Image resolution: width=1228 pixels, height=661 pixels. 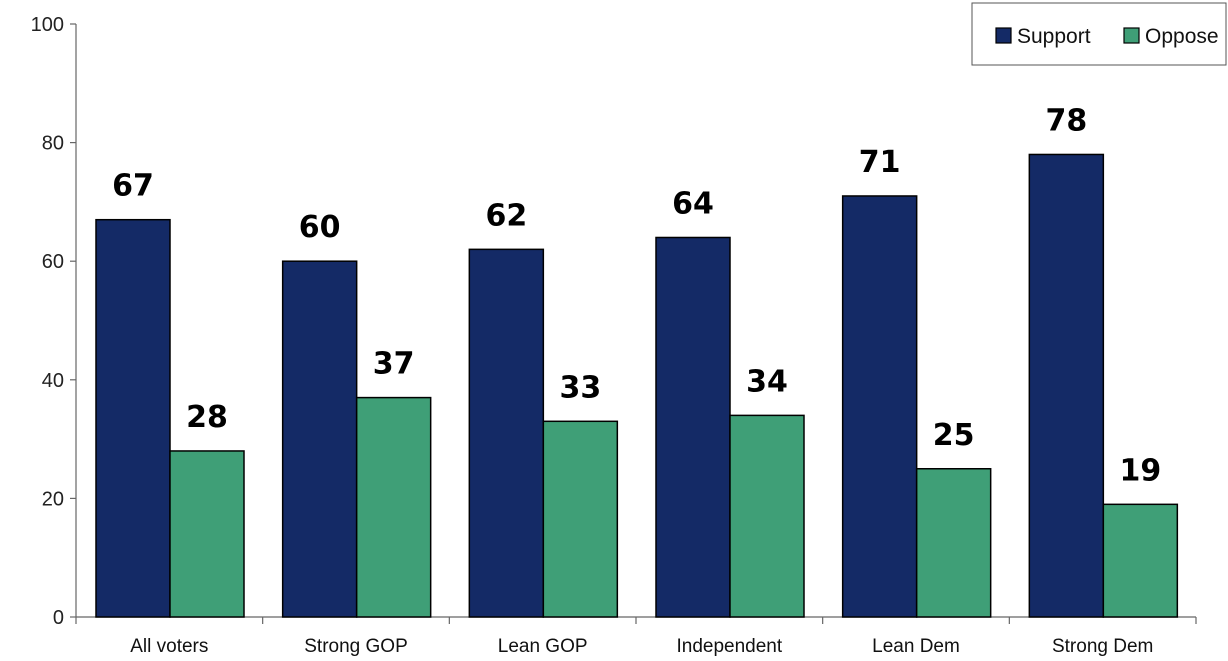 I want to click on x-category-label: All voters, so click(x=169, y=646).